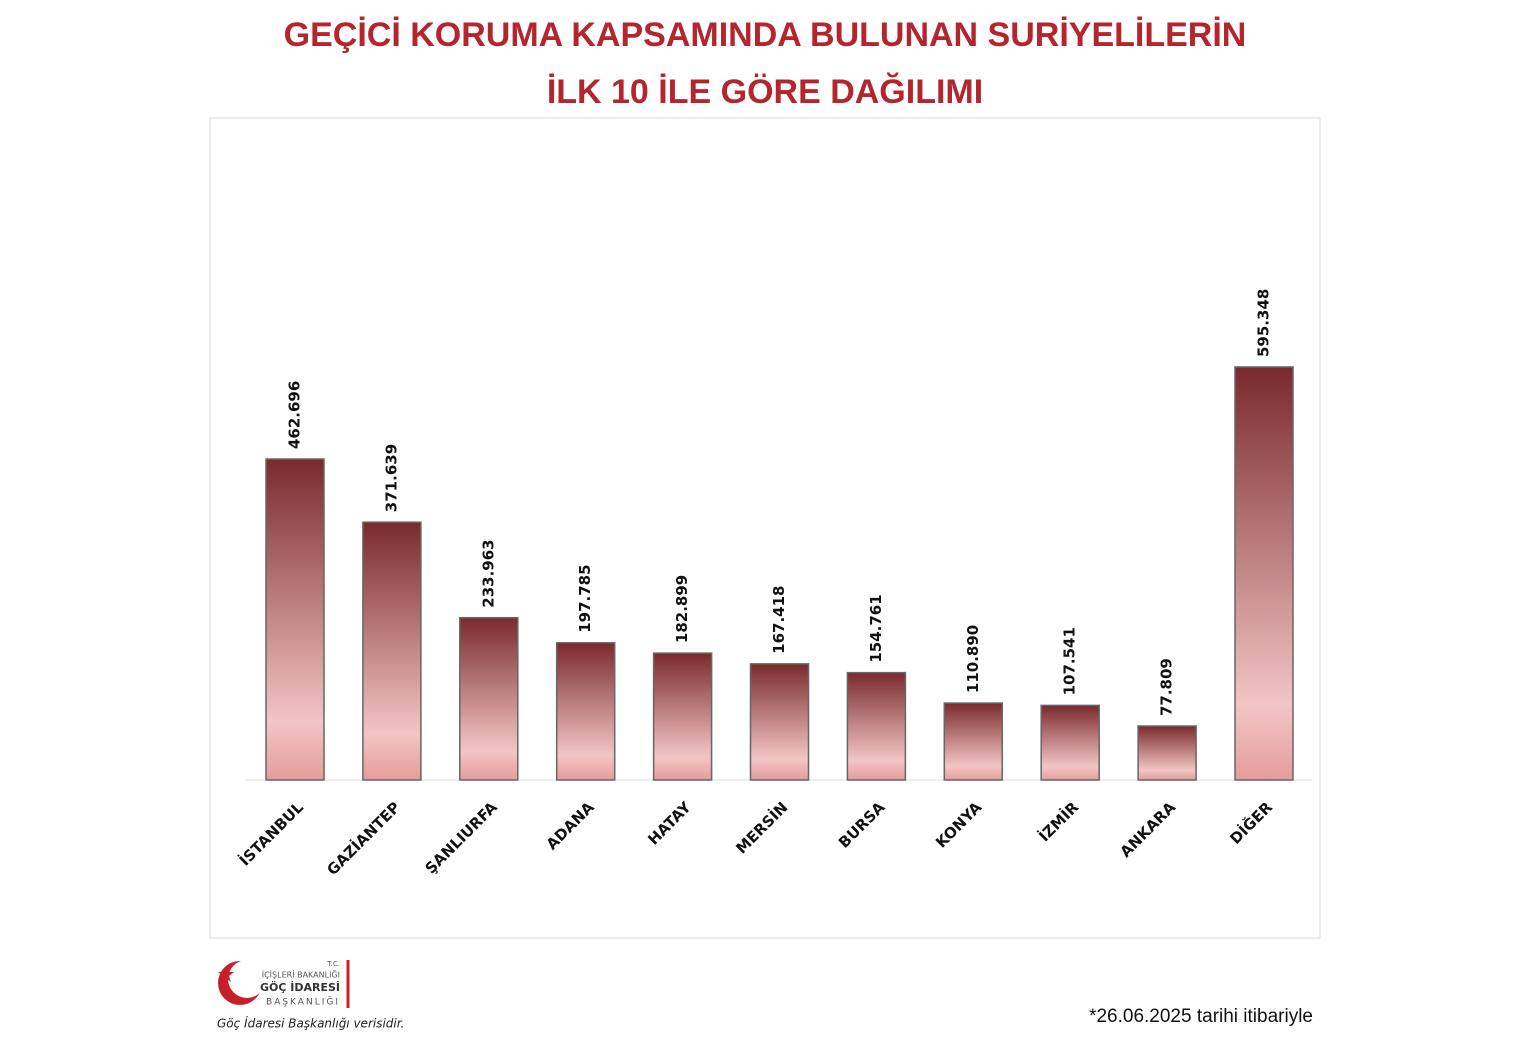 The width and height of the screenshot is (1530, 1058). Describe the element at coordinates (765, 92) in the screenshot. I see `chart-subtitle: İLK 10 İLE GÖRE DAĞILIMI` at that location.